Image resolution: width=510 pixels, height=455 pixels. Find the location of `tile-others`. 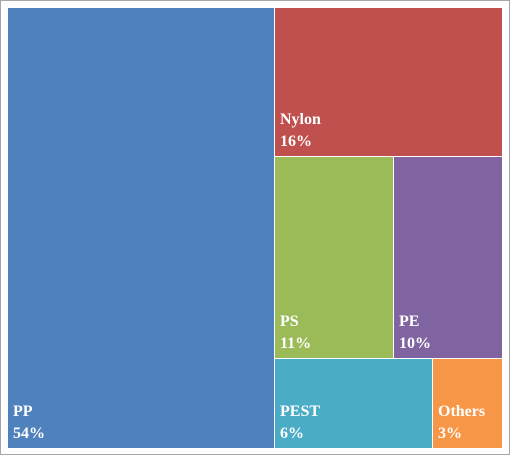

tile-others is located at coordinates (467, 403).